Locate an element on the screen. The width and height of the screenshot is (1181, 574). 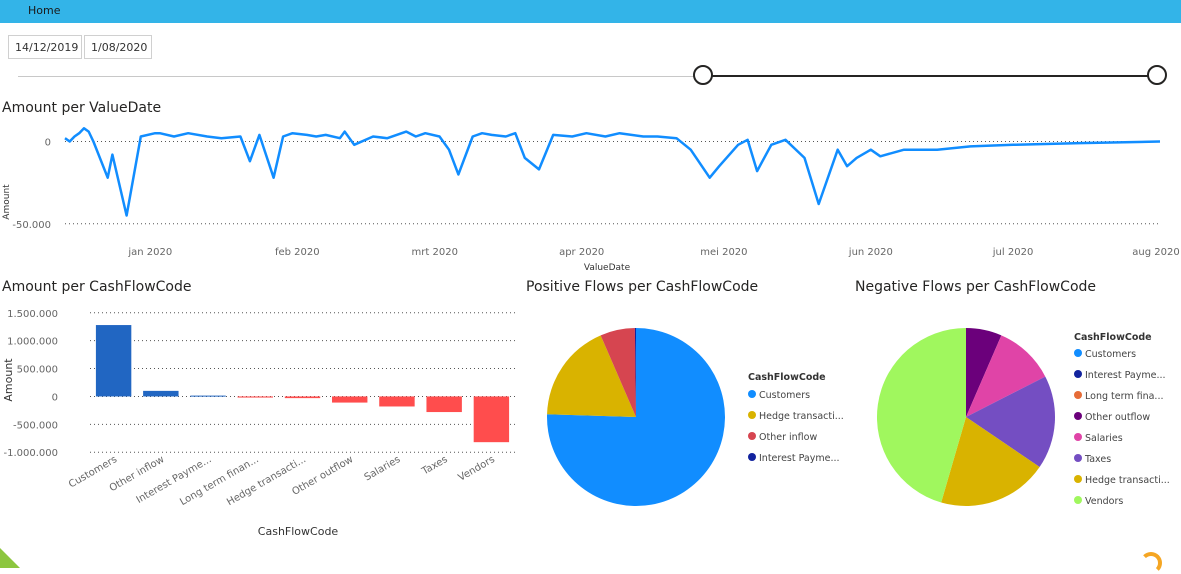
legend-item-label: Other outflow is located at coordinates (1117, 417).